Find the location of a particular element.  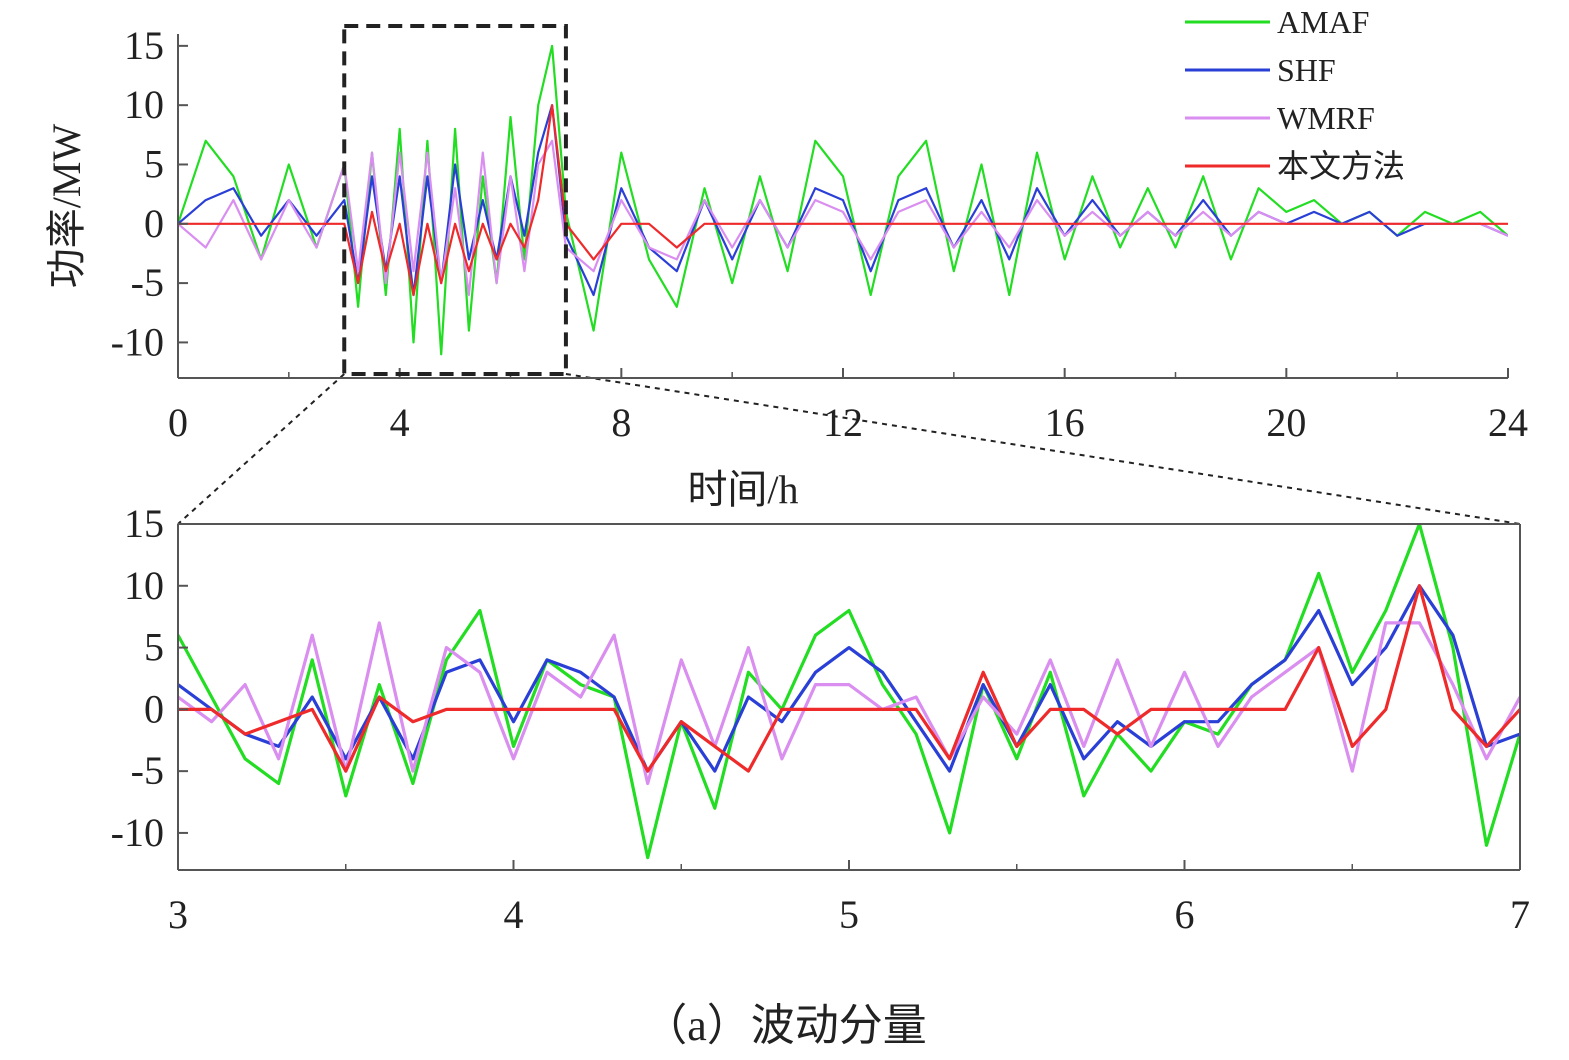

zoom-connector-right is located at coordinates (1043, 449).